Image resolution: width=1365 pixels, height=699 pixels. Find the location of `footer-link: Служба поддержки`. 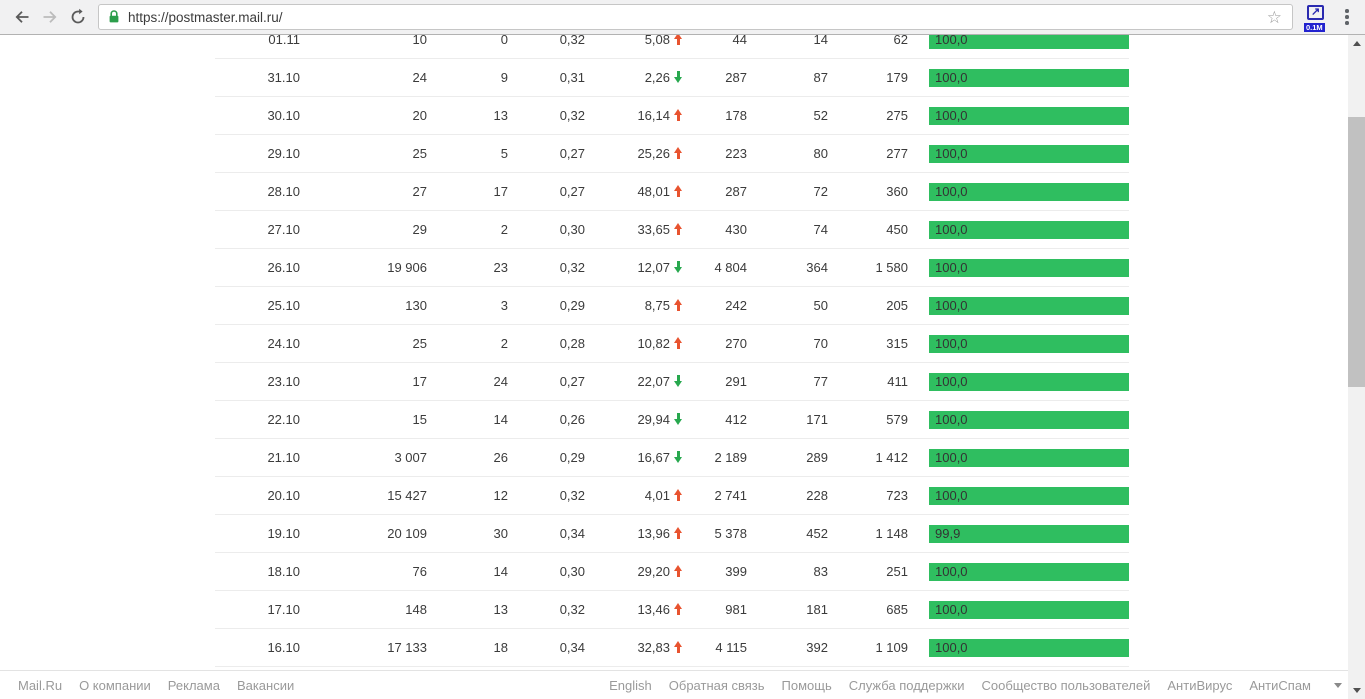

footer-link: Служба поддержки is located at coordinates (906, 685).